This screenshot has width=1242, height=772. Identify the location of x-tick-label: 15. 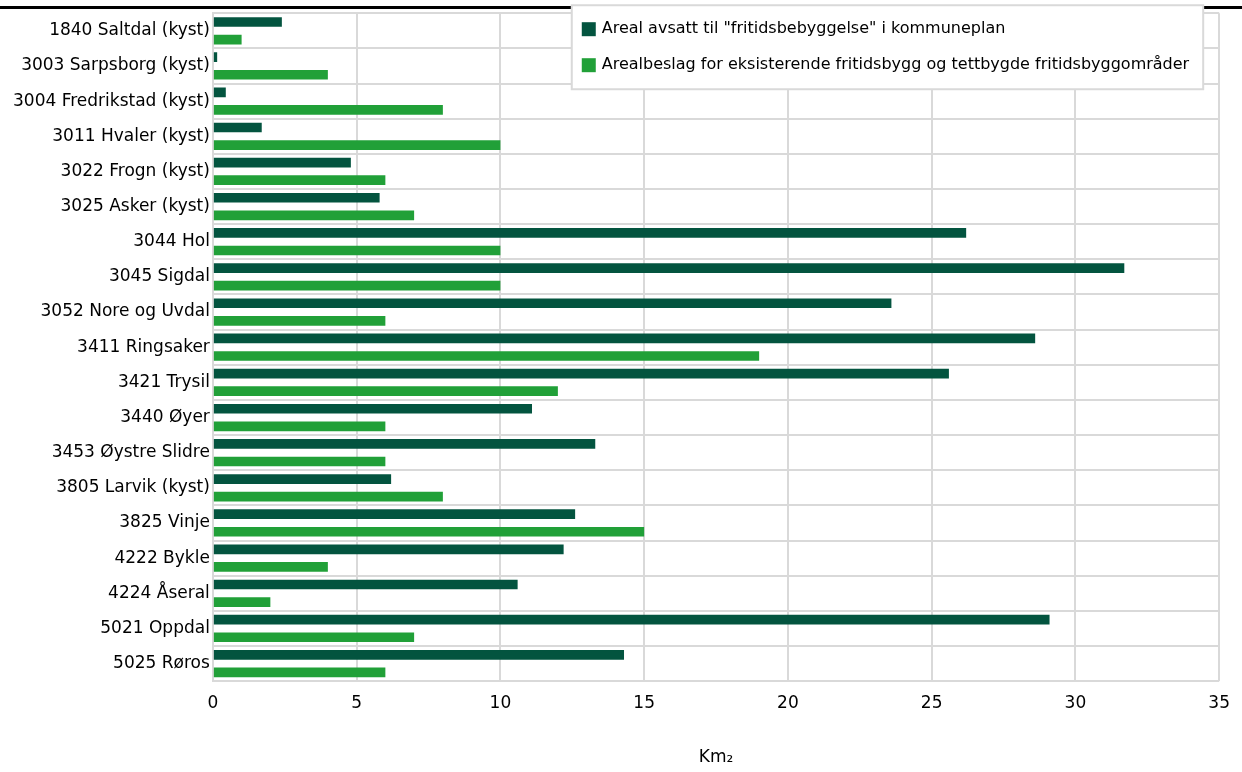
(644, 701).